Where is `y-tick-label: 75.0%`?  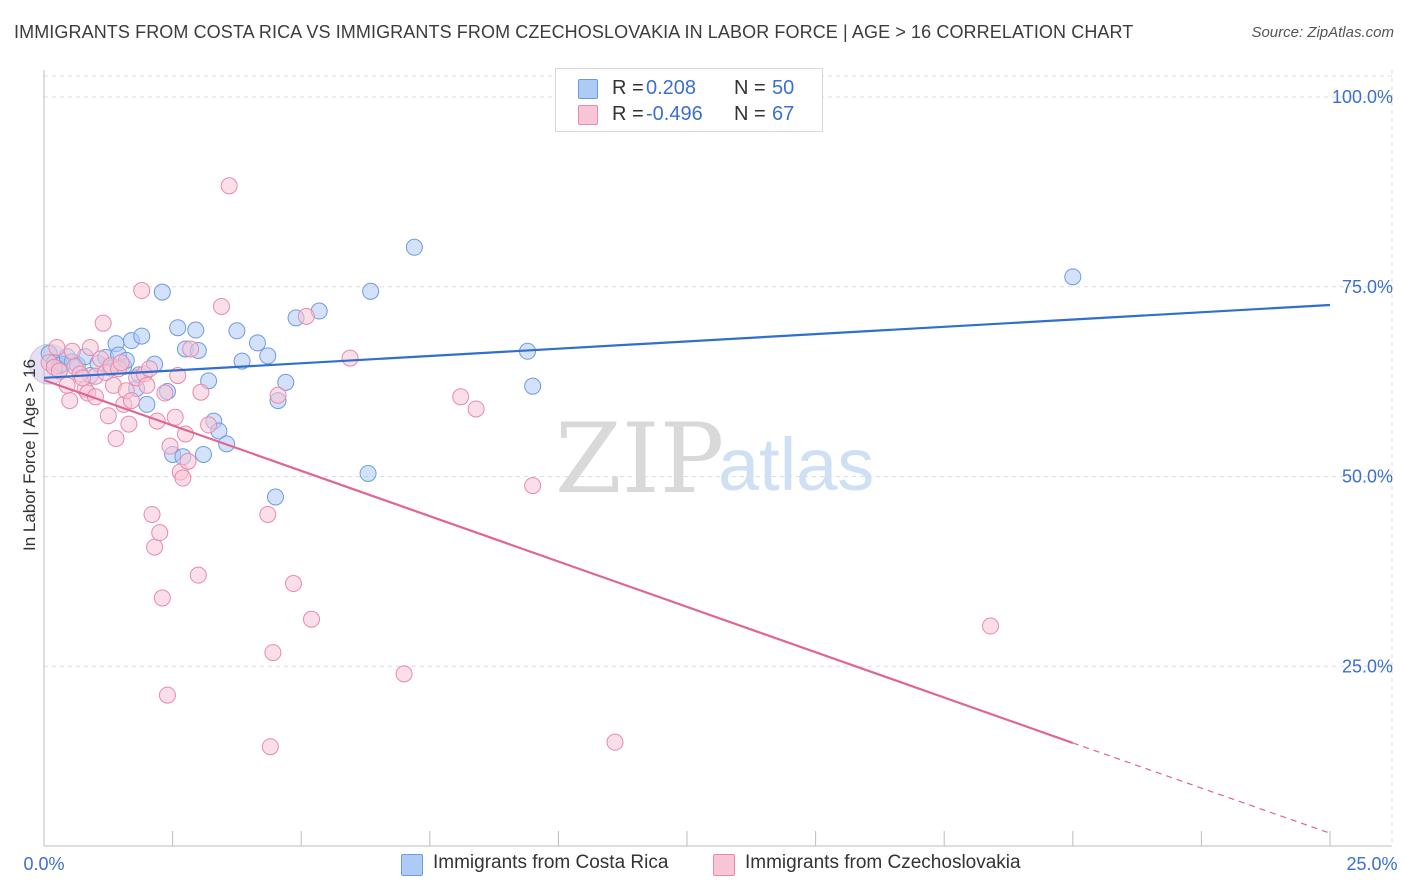
y-tick-label: 75.0% is located at coordinates (1367, 287).